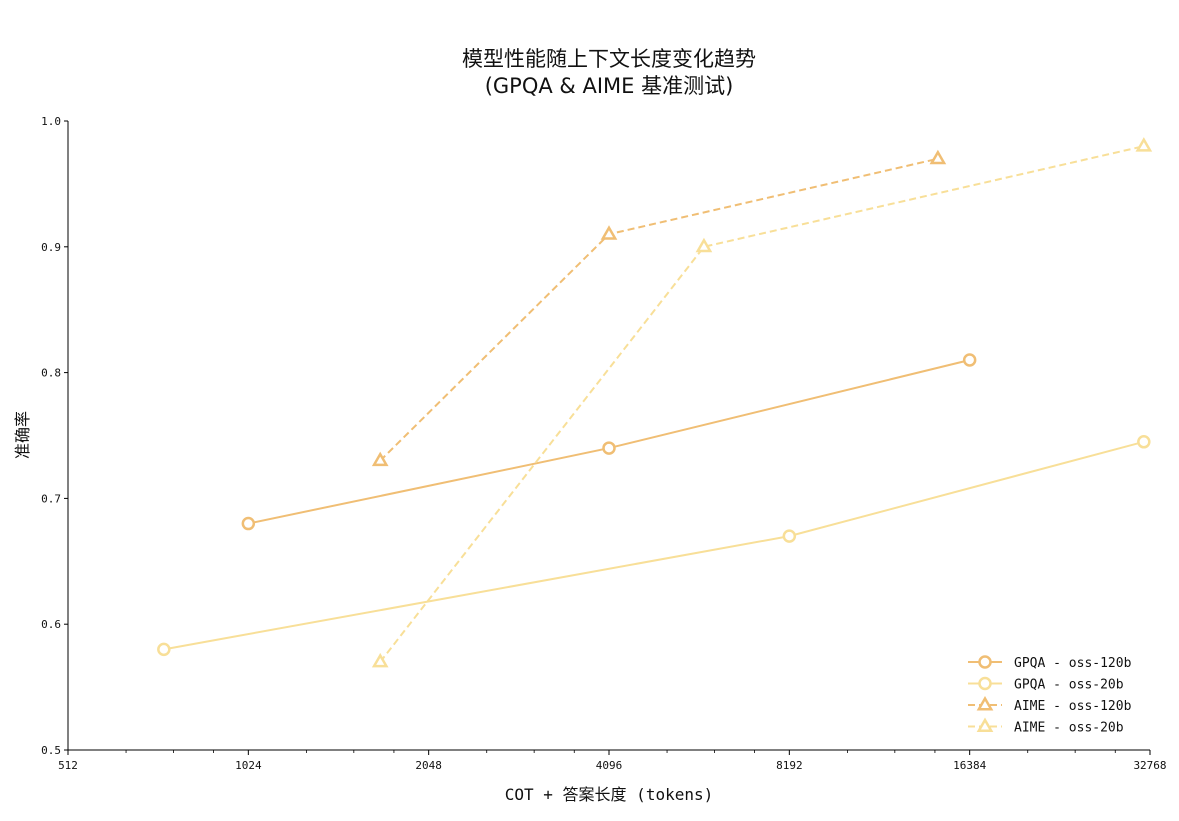  I want to click on y-tick-label: 0.6, so click(51, 624).